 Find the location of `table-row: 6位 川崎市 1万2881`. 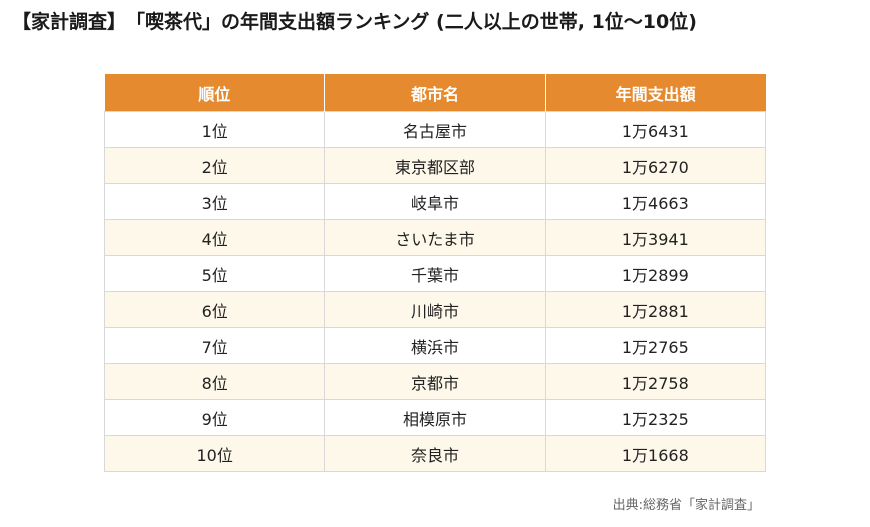

table-row: 6位 川崎市 1万2881 is located at coordinates (435, 309).